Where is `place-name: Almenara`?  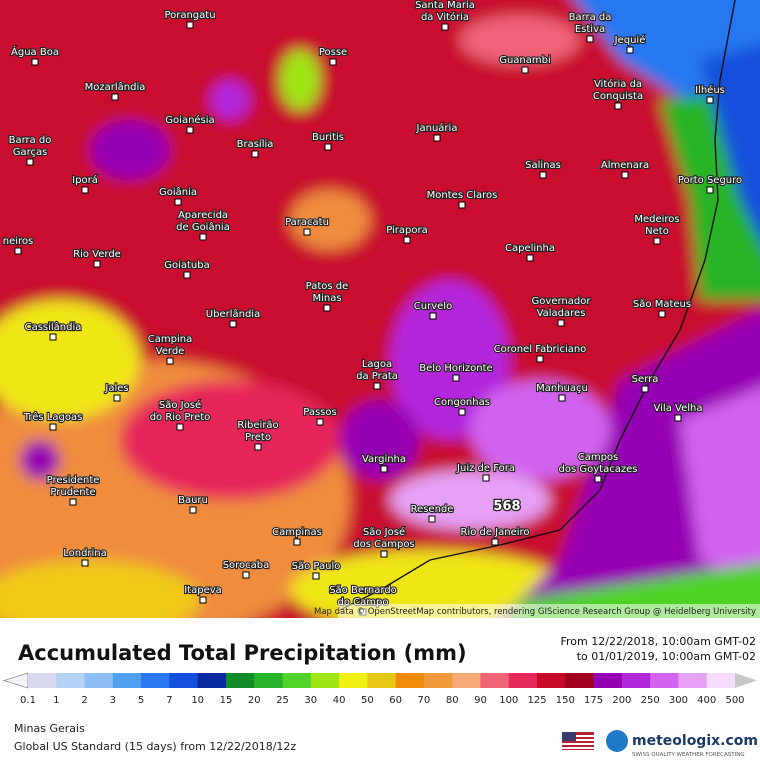 place-name: Almenara is located at coordinates (625, 165).